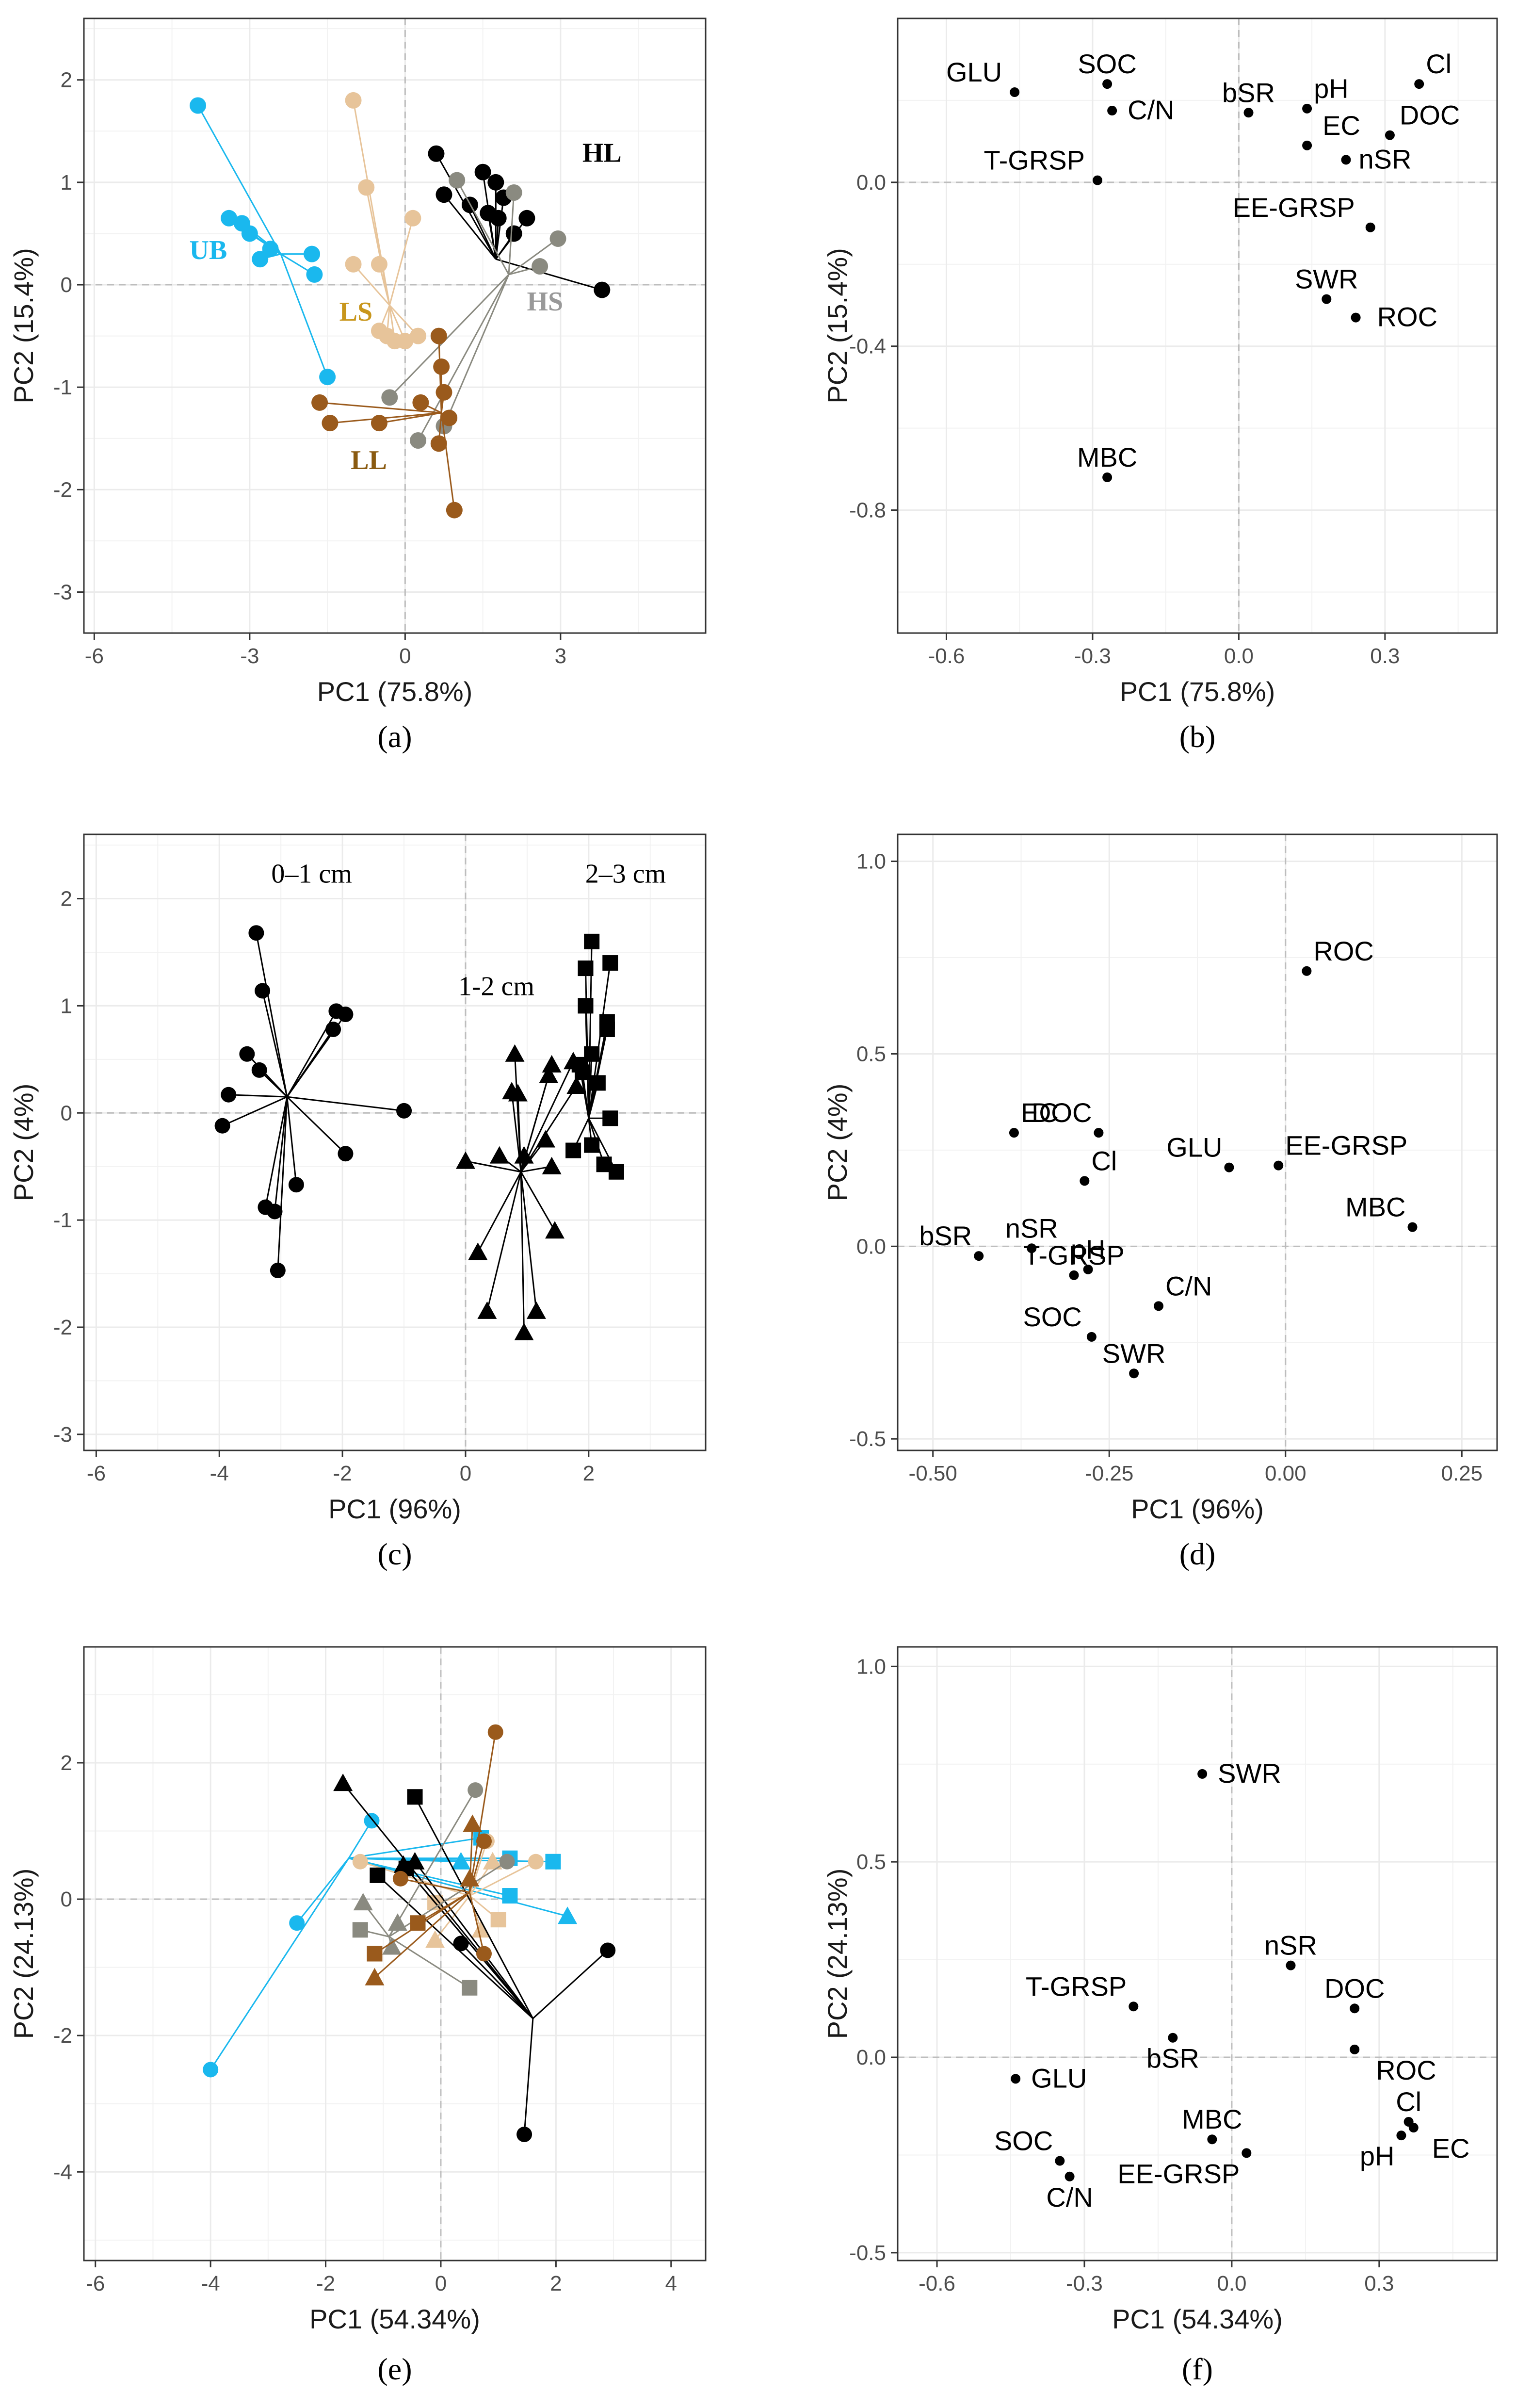  What do you see at coordinates (23, 1143) in the screenshot?
I see `y-axis-title: PC2 (4%)` at bounding box center [23, 1143].